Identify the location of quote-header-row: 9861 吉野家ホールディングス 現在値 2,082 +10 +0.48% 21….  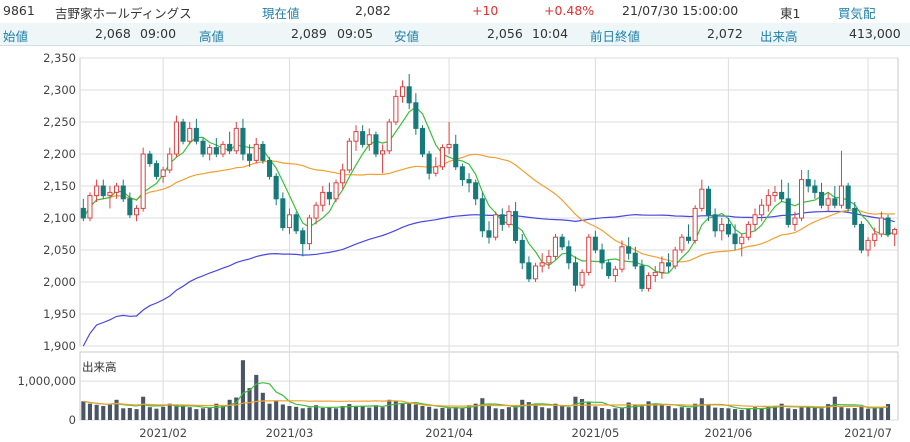
(455, 11).